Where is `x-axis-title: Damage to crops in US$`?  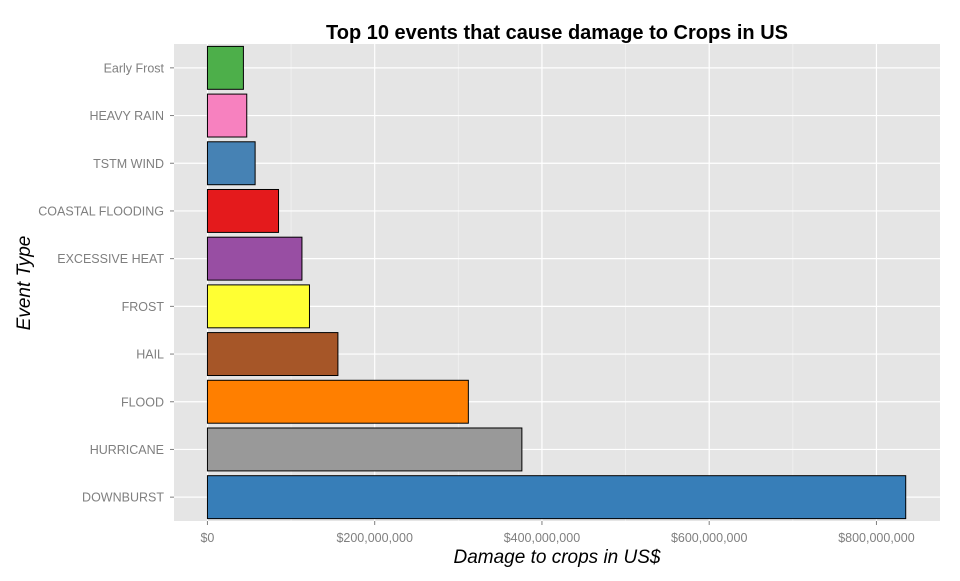 x-axis-title: Damage to crops in US$ is located at coordinates (557, 557).